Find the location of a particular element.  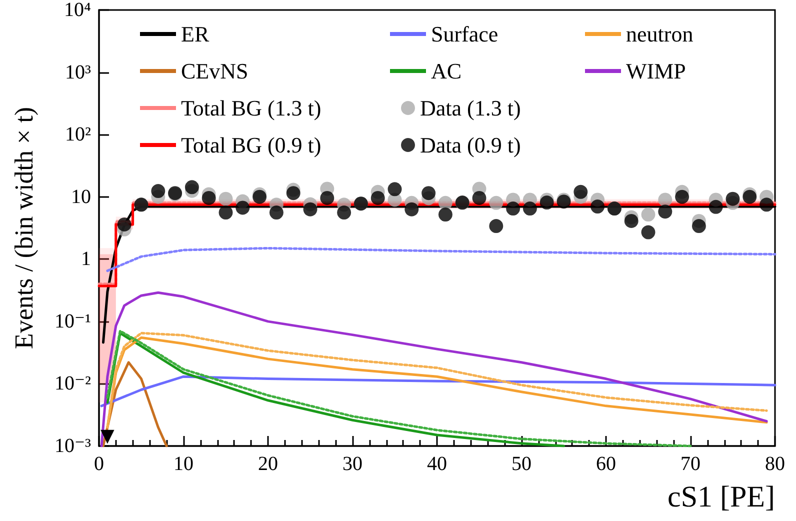

x-tick-label: 10 is located at coordinates (184, 464).